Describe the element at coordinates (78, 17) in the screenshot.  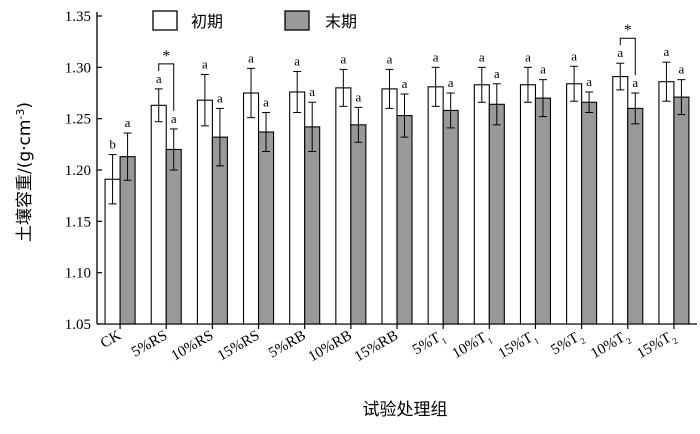
I see `y-tick-label: 1.35` at that location.